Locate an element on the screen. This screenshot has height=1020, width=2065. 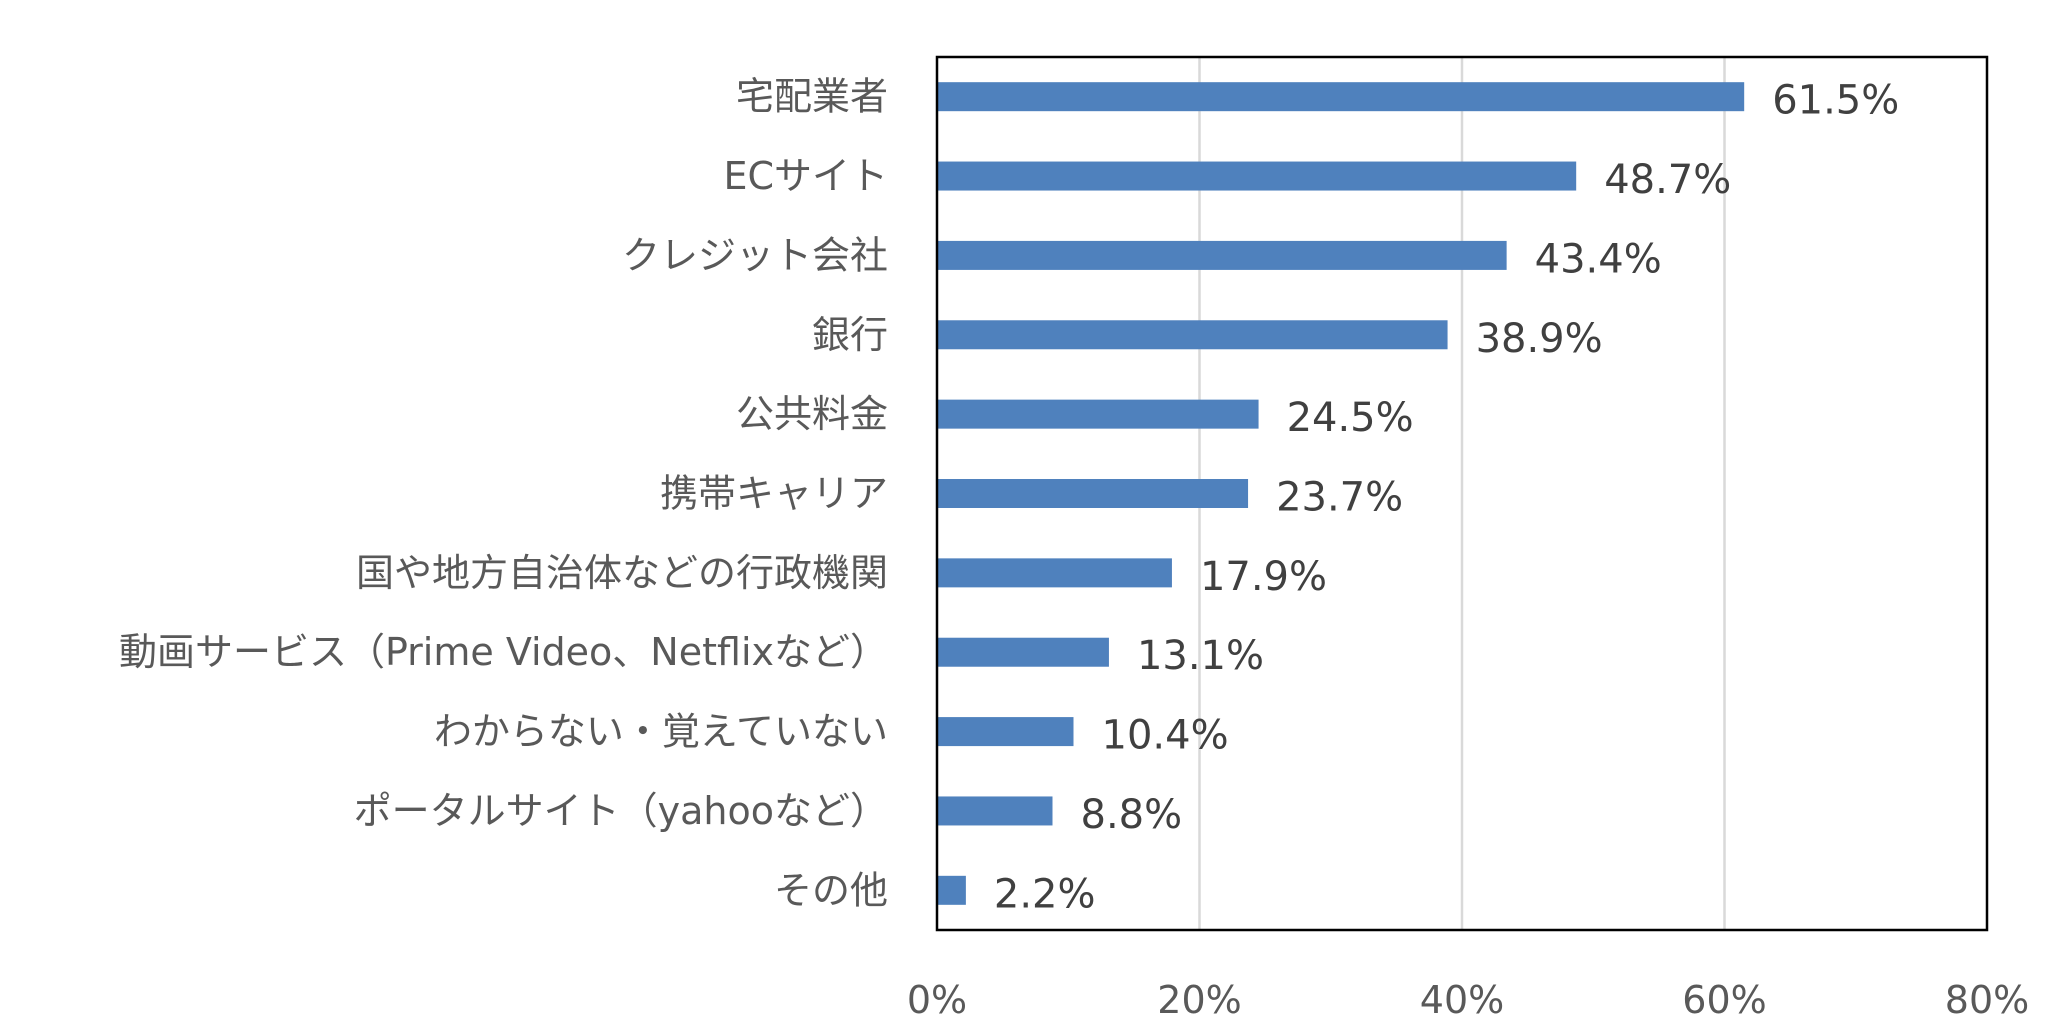
x-tick-label: 40% is located at coordinates (1462, 999).